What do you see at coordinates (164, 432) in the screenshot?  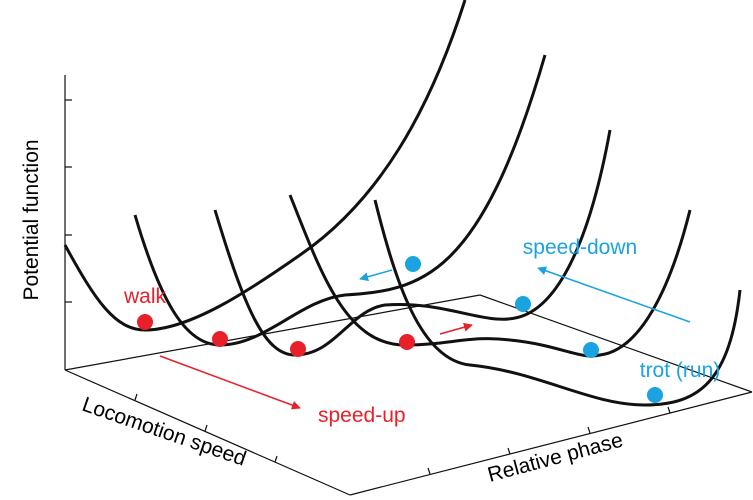 I see `x-axis-label: Locomotion speed` at bounding box center [164, 432].